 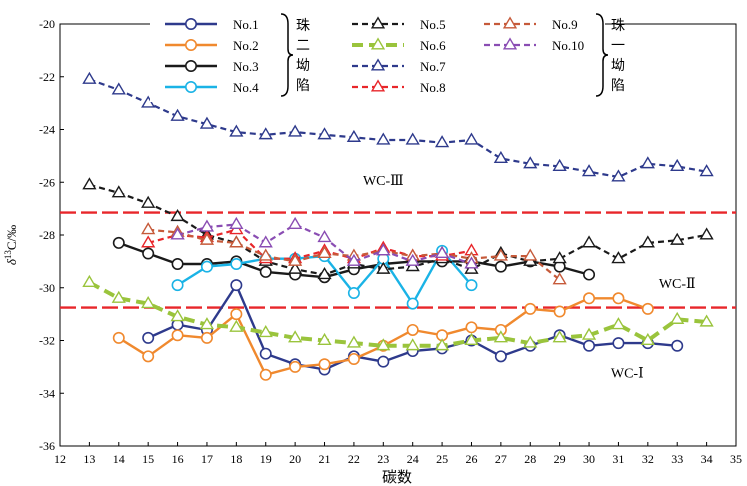 What do you see at coordinates (178, 459) in the screenshot?
I see `x-tick-label: 16` at bounding box center [178, 459].